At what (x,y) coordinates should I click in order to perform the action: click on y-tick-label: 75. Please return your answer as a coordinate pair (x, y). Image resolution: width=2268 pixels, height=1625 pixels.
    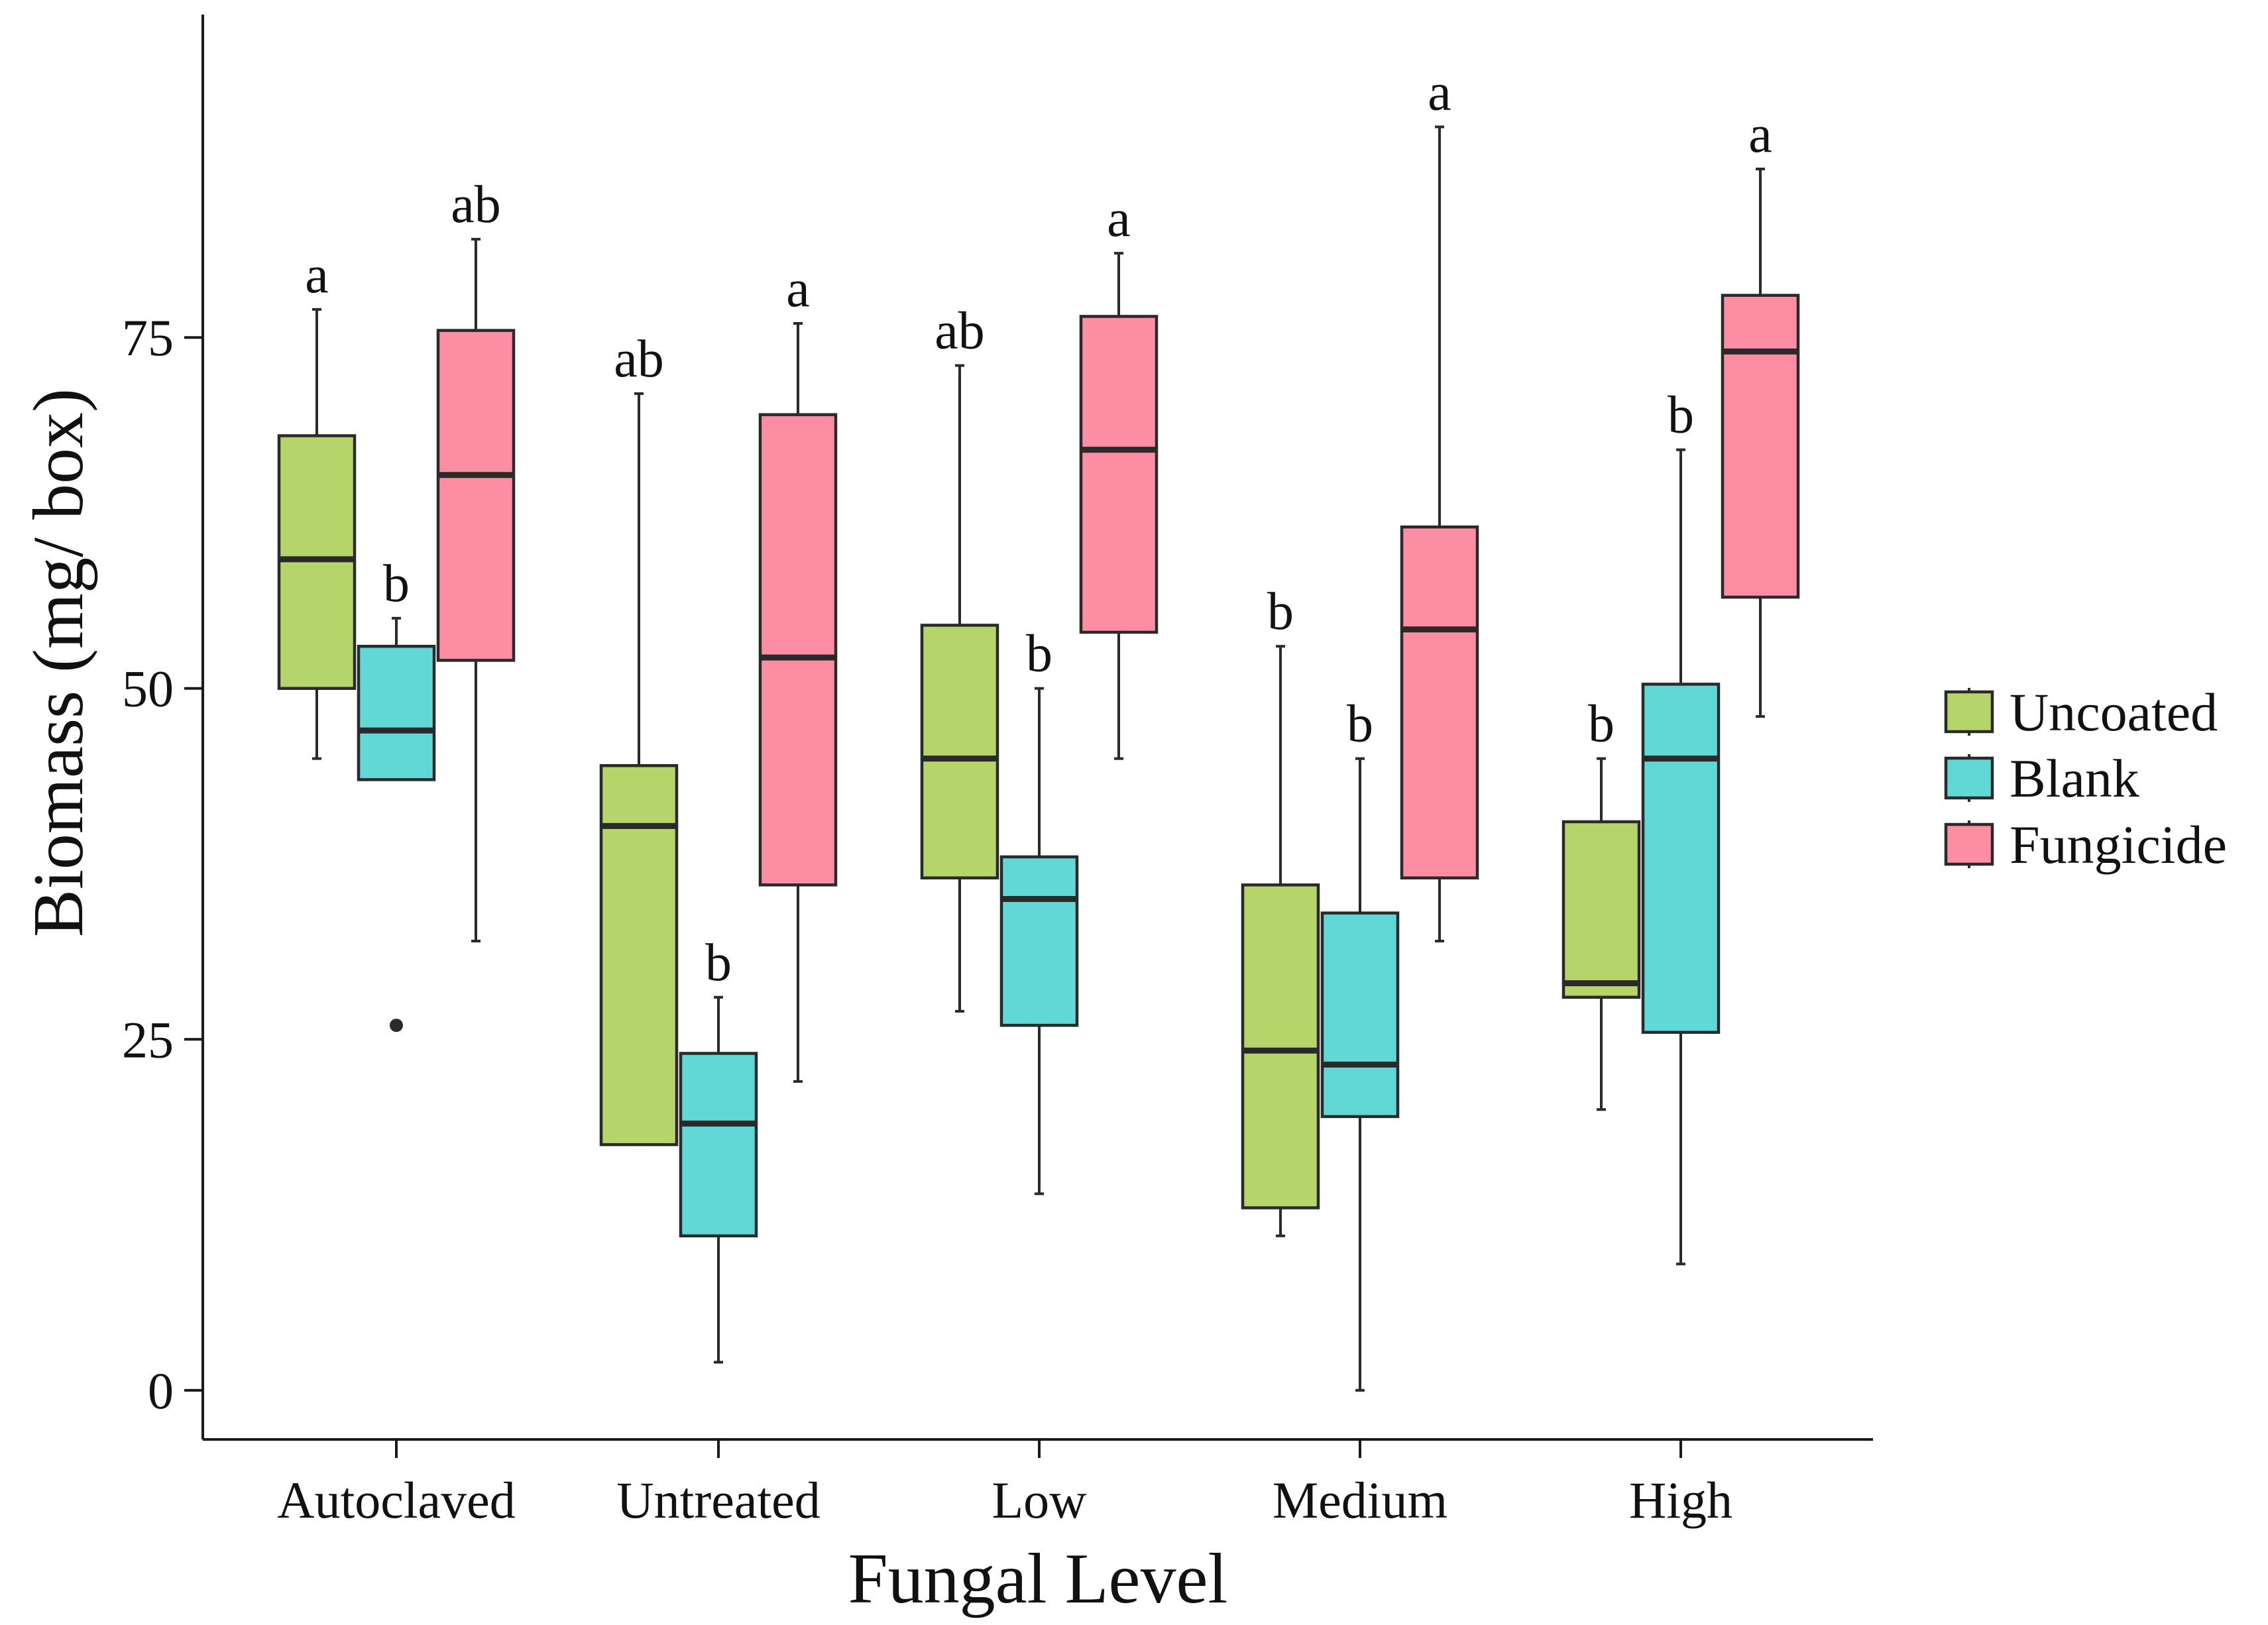
    Looking at the image, I should click on (148, 338).